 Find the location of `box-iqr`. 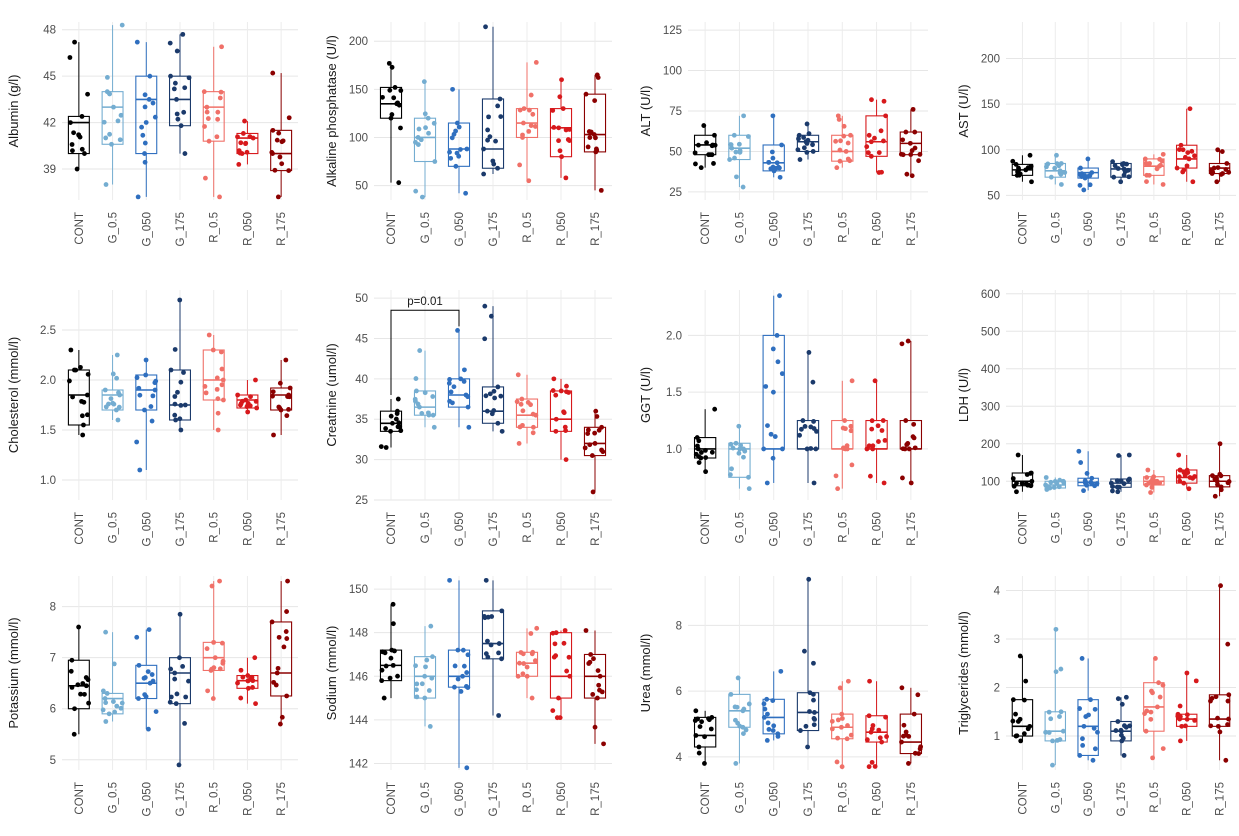

box-iqr is located at coordinates (78, 397).